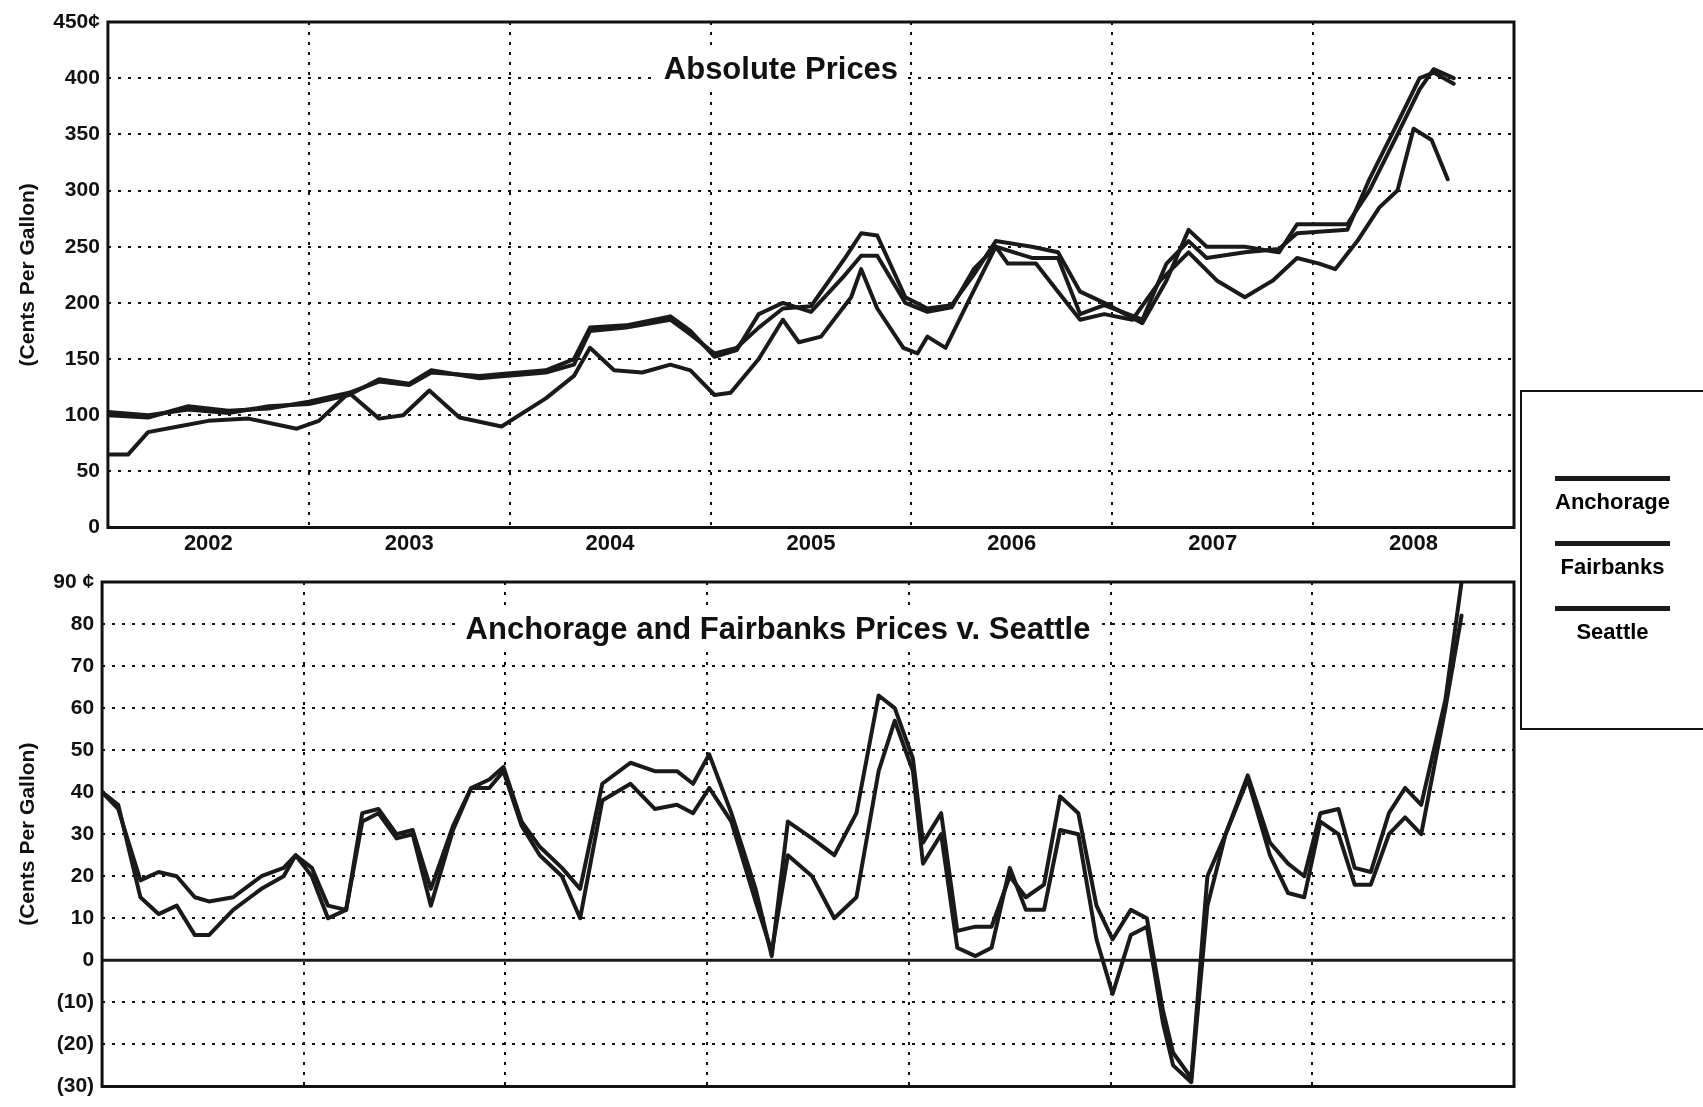  I want to click on y-tick-label: 70, so click(82, 664).